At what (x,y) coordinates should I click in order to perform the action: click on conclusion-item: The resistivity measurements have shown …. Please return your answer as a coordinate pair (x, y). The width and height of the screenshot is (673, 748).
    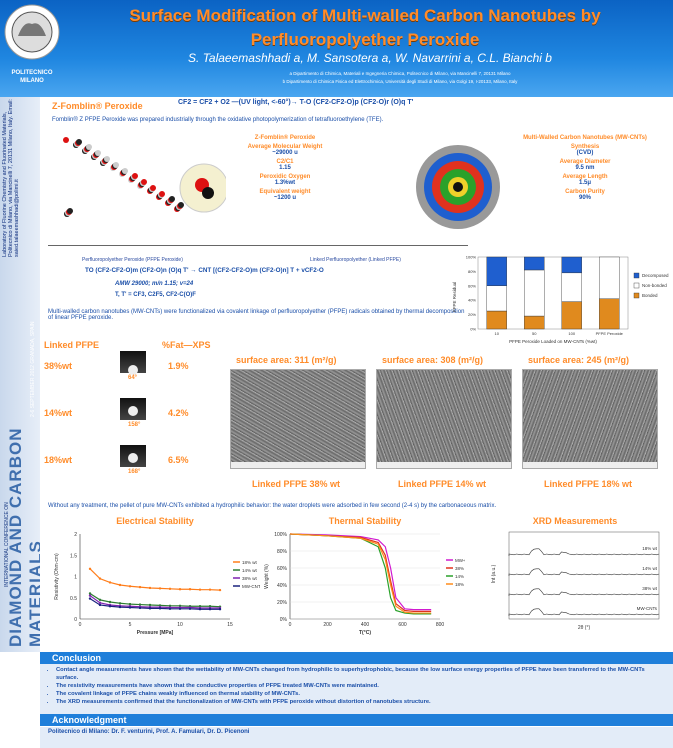
    Looking at the image, I should click on (360, 686).